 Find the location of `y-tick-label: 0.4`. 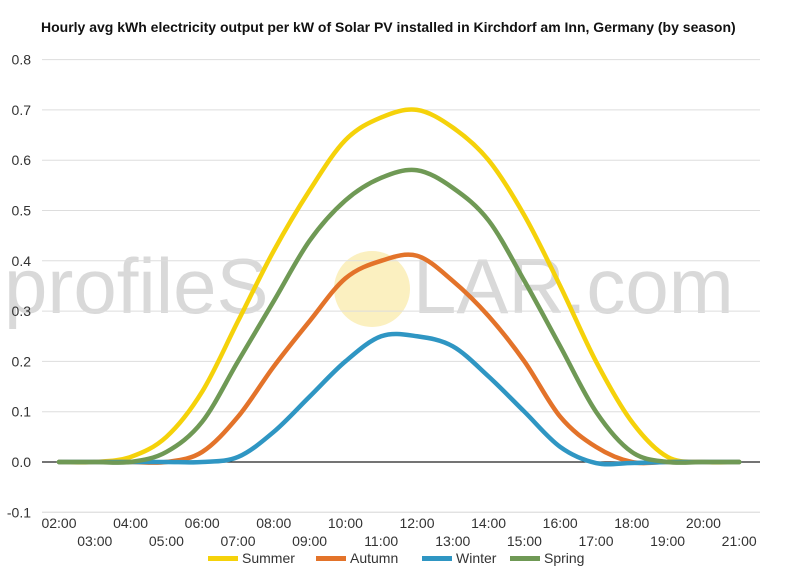

y-tick-label: 0.4 is located at coordinates (22, 261).